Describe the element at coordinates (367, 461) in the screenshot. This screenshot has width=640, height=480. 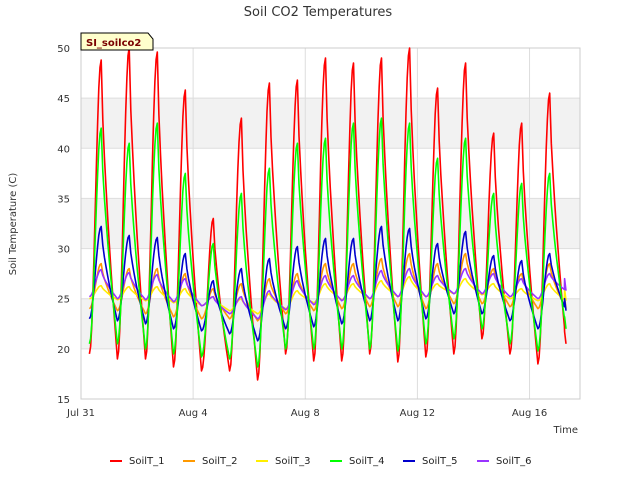
I see `legend-label-soilt_4: SoilT_4` at that location.